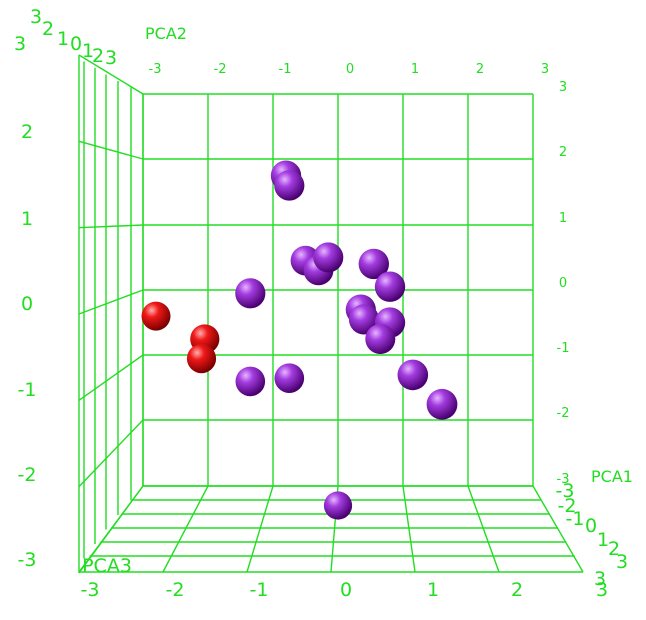 The image size is (646, 620). I want to click on left-tick-label: 1, so click(27, 219).